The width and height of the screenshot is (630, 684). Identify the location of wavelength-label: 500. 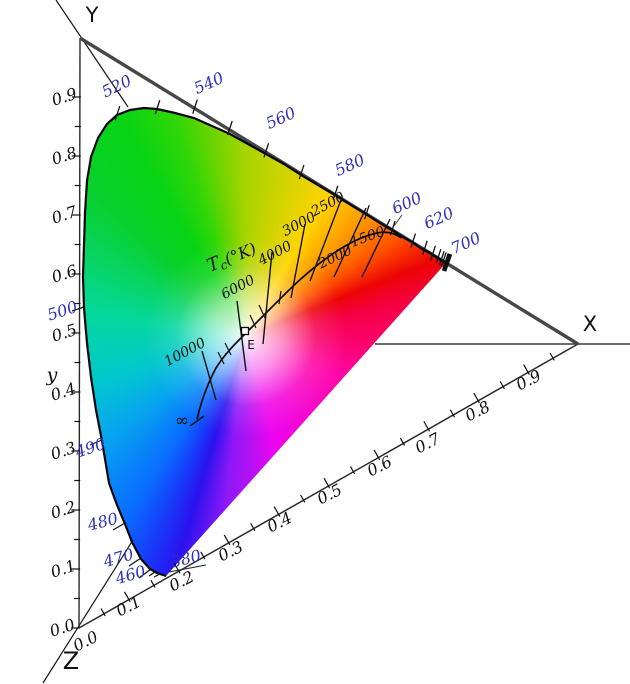
(62, 311).